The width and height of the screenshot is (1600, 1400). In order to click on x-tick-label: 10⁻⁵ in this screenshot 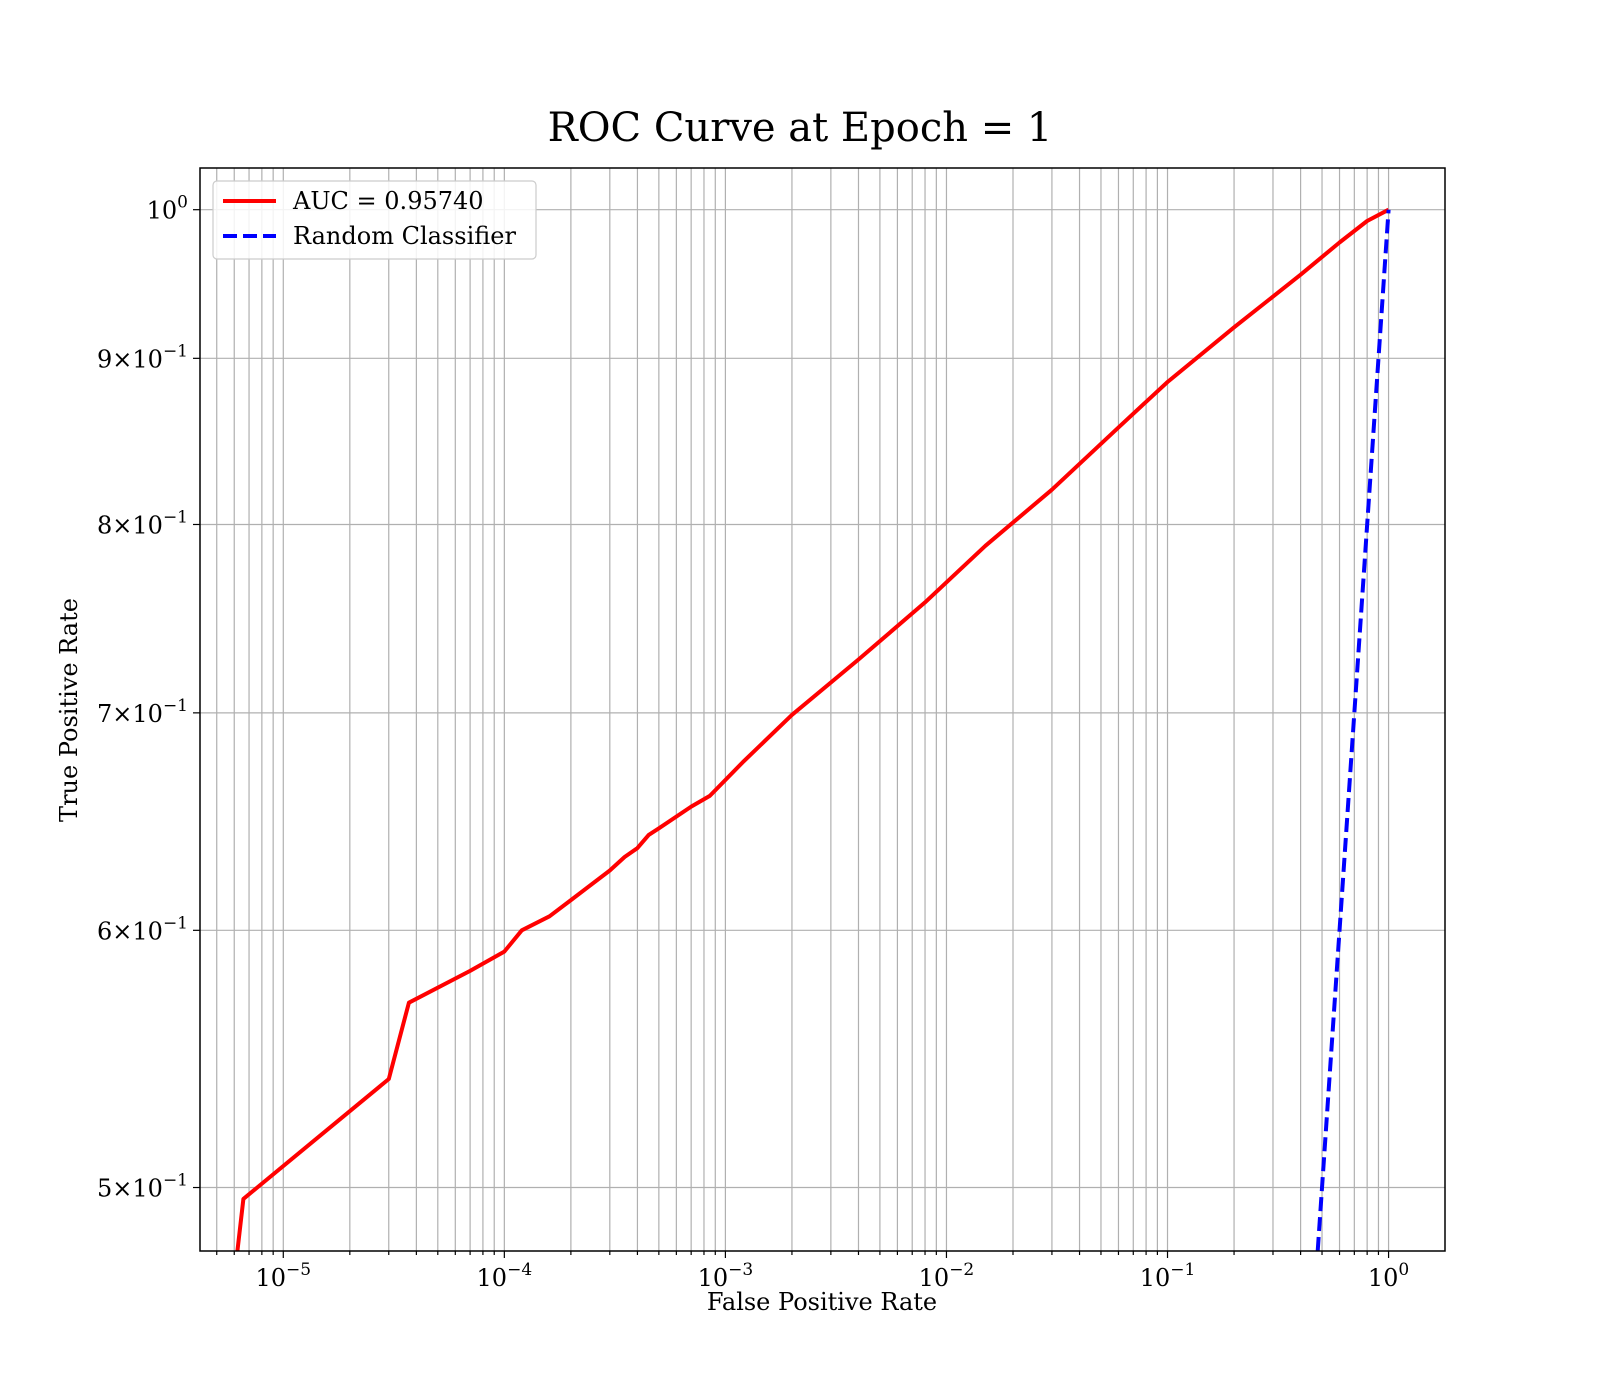, I will do `click(283, 1276)`.